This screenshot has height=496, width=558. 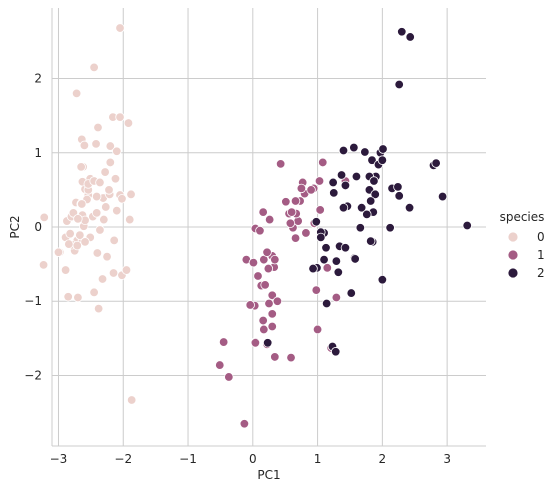 What do you see at coordinates (38, 153) in the screenshot?
I see `y-tick-label: 1` at bounding box center [38, 153].